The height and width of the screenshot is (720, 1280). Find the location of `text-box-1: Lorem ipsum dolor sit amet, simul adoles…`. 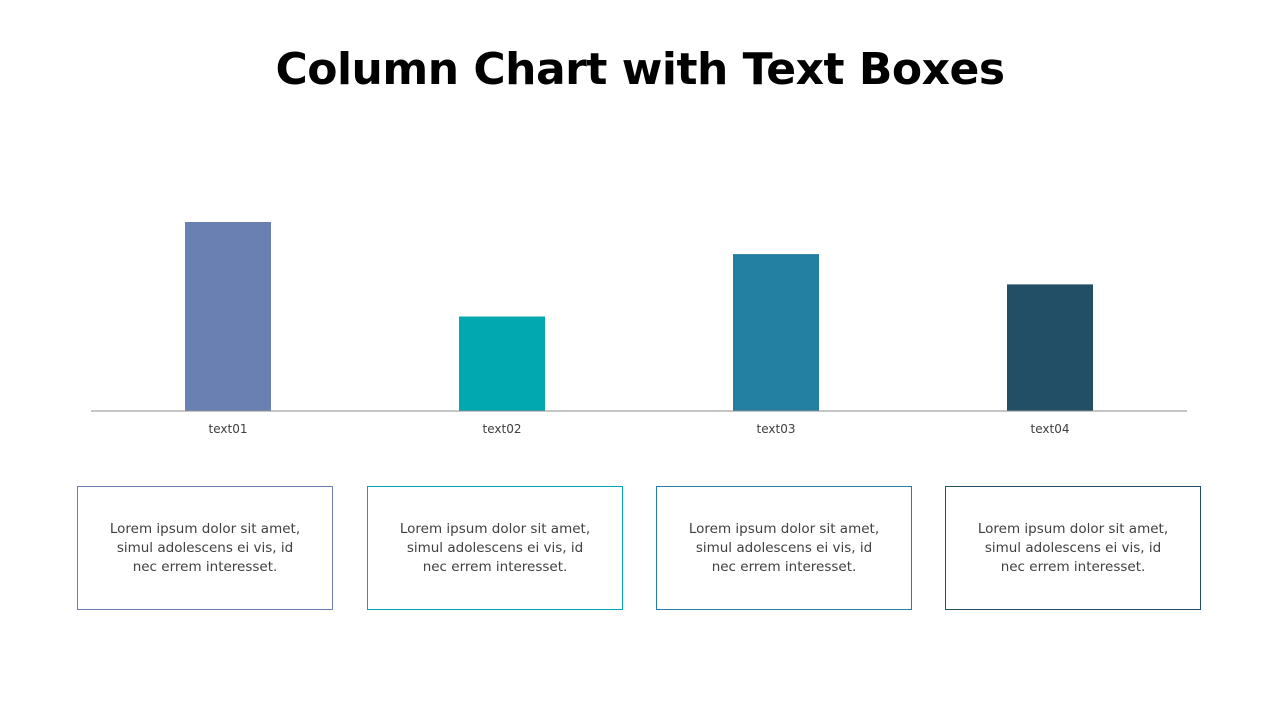

text-box-1: Lorem ipsum dolor sit amet, simul adoles… is located at coordinates (205, 548).